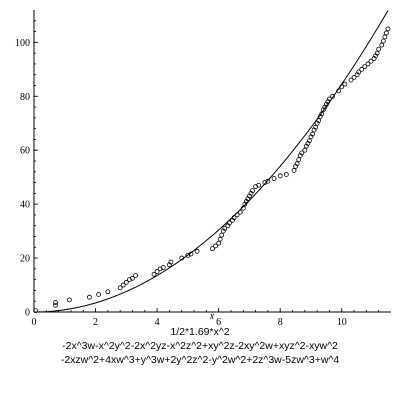 The image size is (400, 400). What do you see at coordinates (157, 322) in the screenshot?
I see `x-tick-label: 4` at bounding box center [157, 322].